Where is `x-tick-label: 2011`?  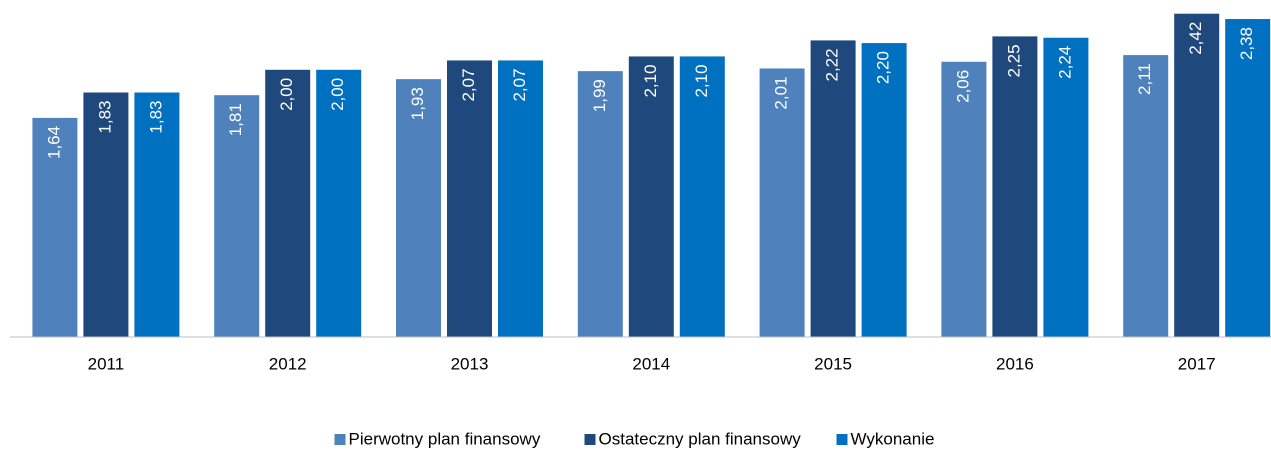 x-tick-label: 2011 is located at coordinates (106, 363).